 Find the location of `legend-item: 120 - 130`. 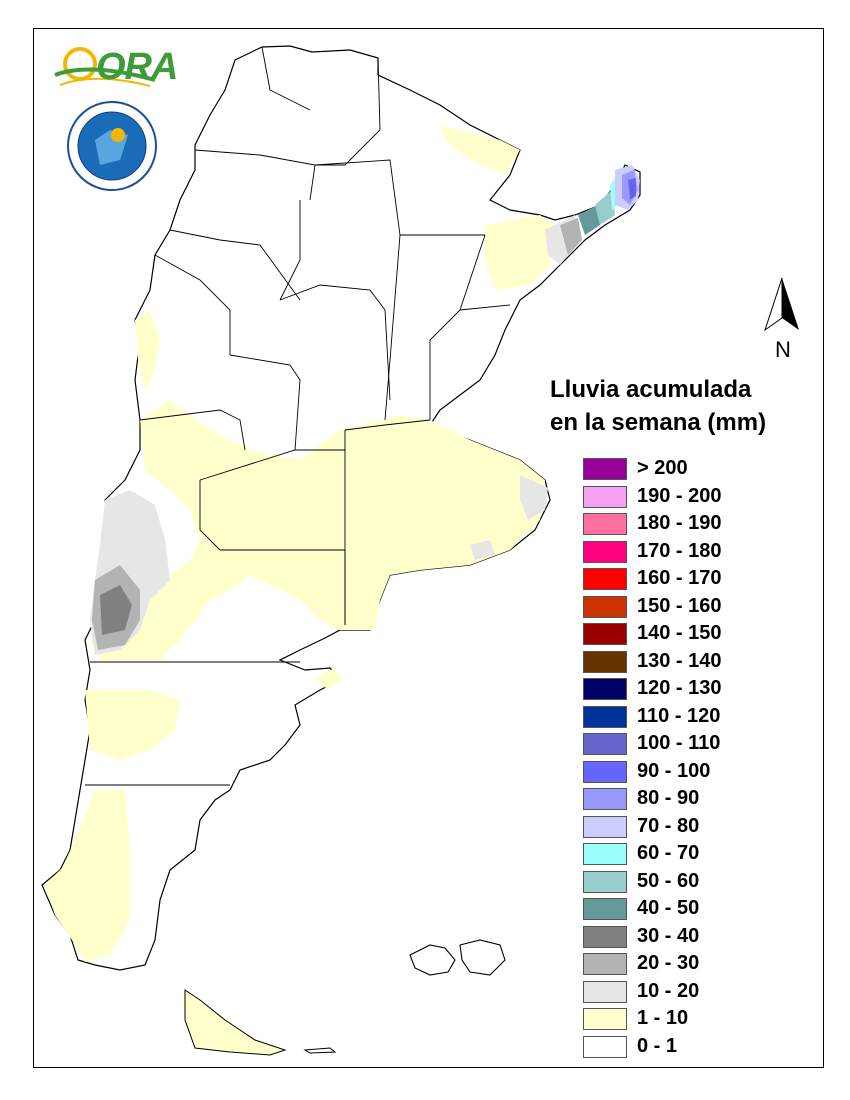

legend-item: 120 - 130 is located at coordinates (683, 689).